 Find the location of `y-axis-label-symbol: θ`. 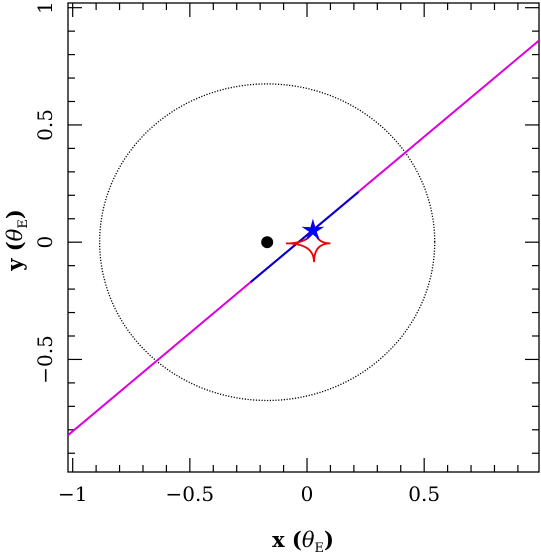

y-axis-label-symbol: θ is located at coordinates (15, 234).